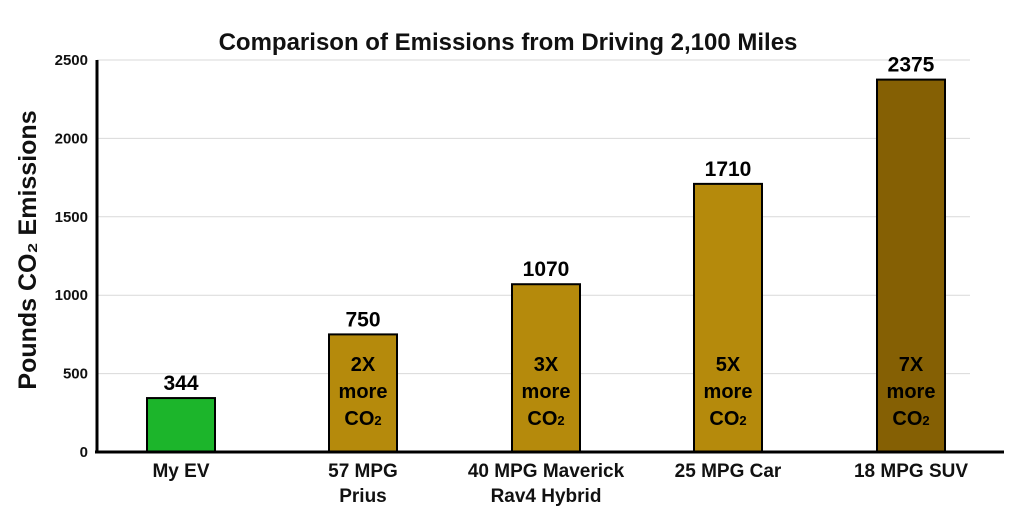 The image size is (1024, 515). Describe the element at coordinates (546, 365) in the screenshot. I see `bar-annotation-line: 3X` at that location.